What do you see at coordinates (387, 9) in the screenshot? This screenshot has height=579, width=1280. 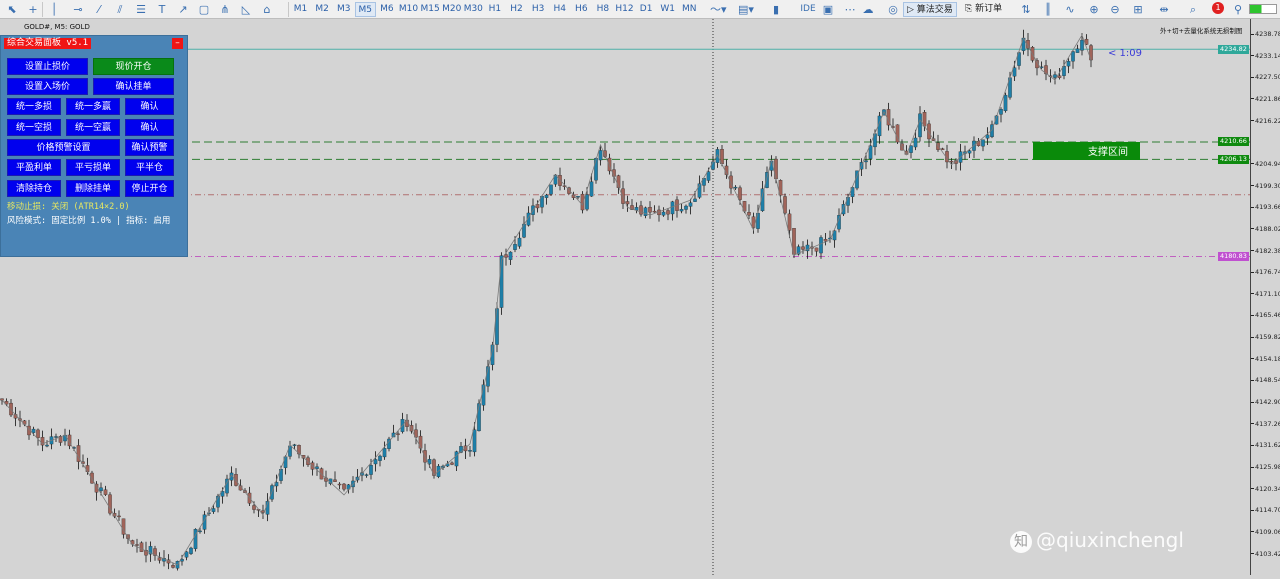 I see `timeframe-m6: M6` at bounding box center [387, 9].